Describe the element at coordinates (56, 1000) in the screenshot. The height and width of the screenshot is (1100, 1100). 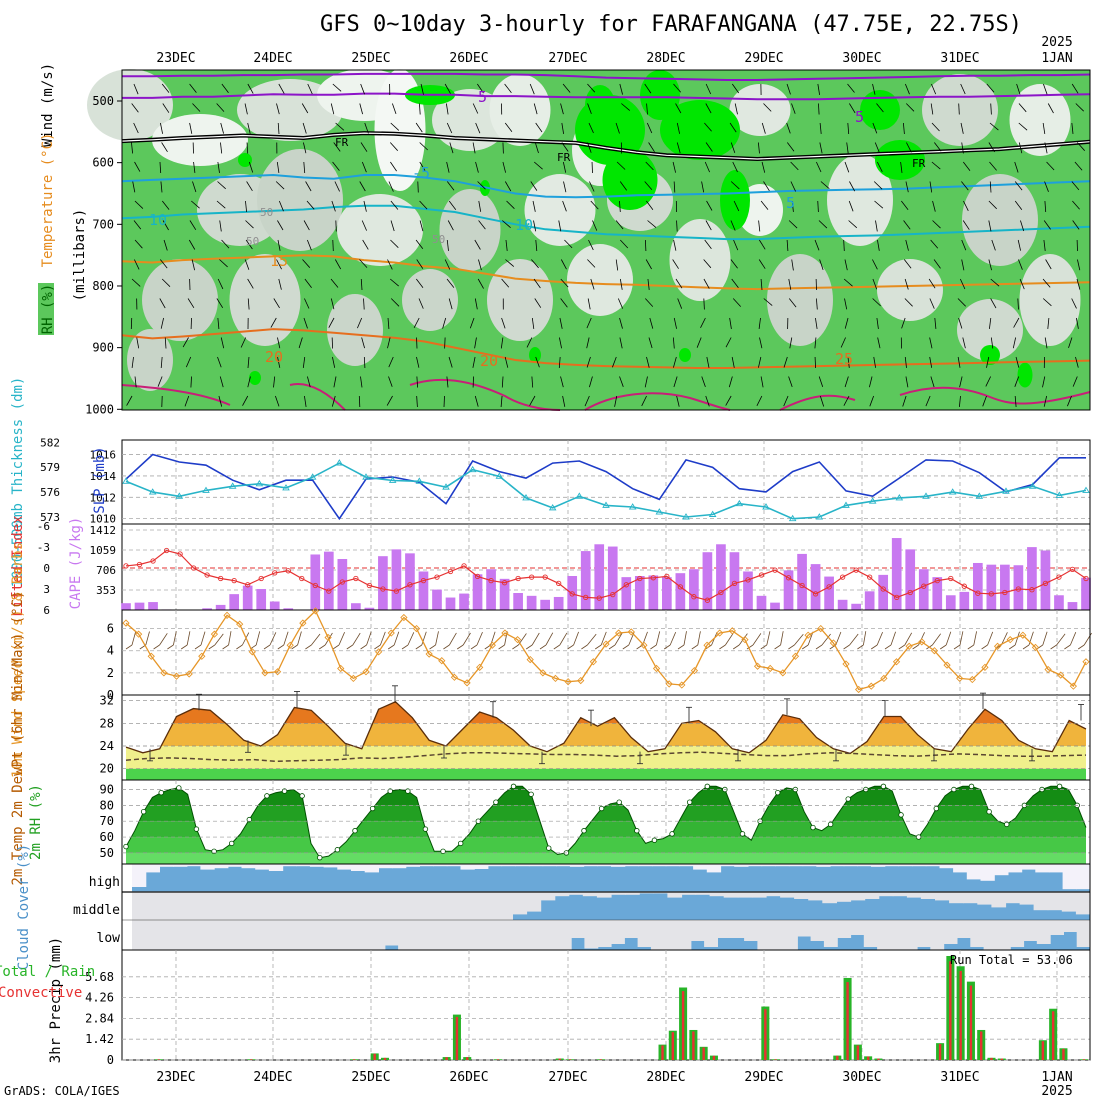
I see `precip-axis-label: 3hr Precip (mm)` at that location.